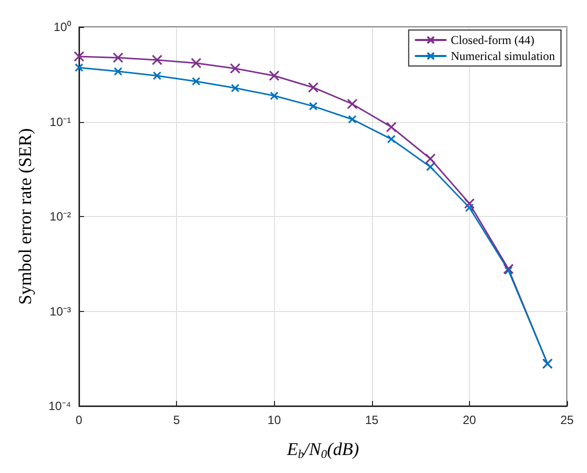 The width and height of the screenshot is (587, 473). What do you see at coordinates (61, 311) in the screenshot?
I see `y-tick-label: 10⁻³` at bounding box center [61, 311].